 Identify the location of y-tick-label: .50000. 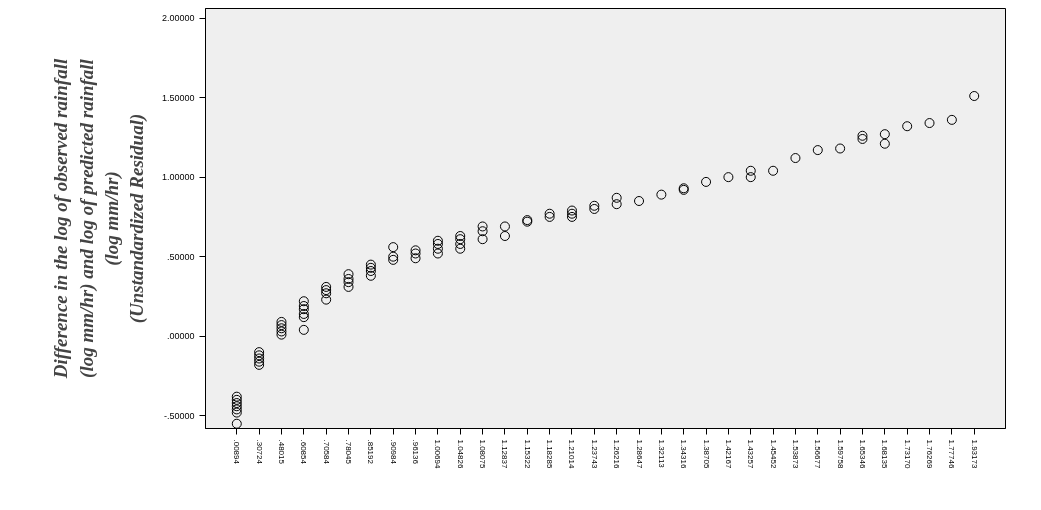
(180, 256).